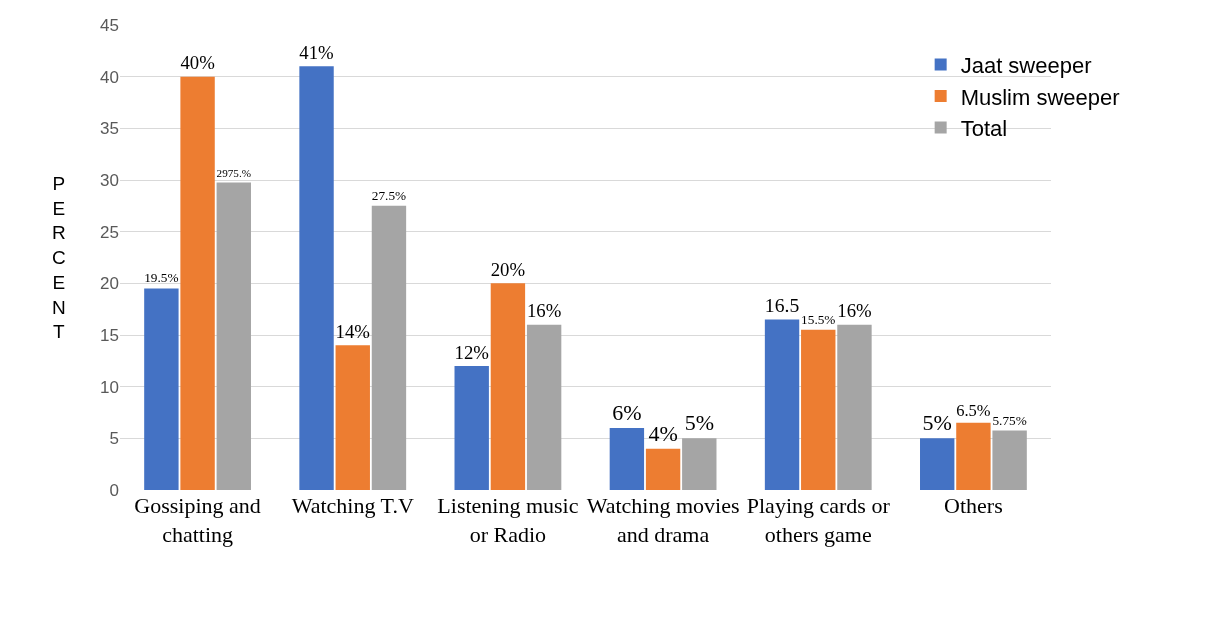 This screenshot has width=1231, height=625. I want to click on data-label: 4%, so click(663, 433).